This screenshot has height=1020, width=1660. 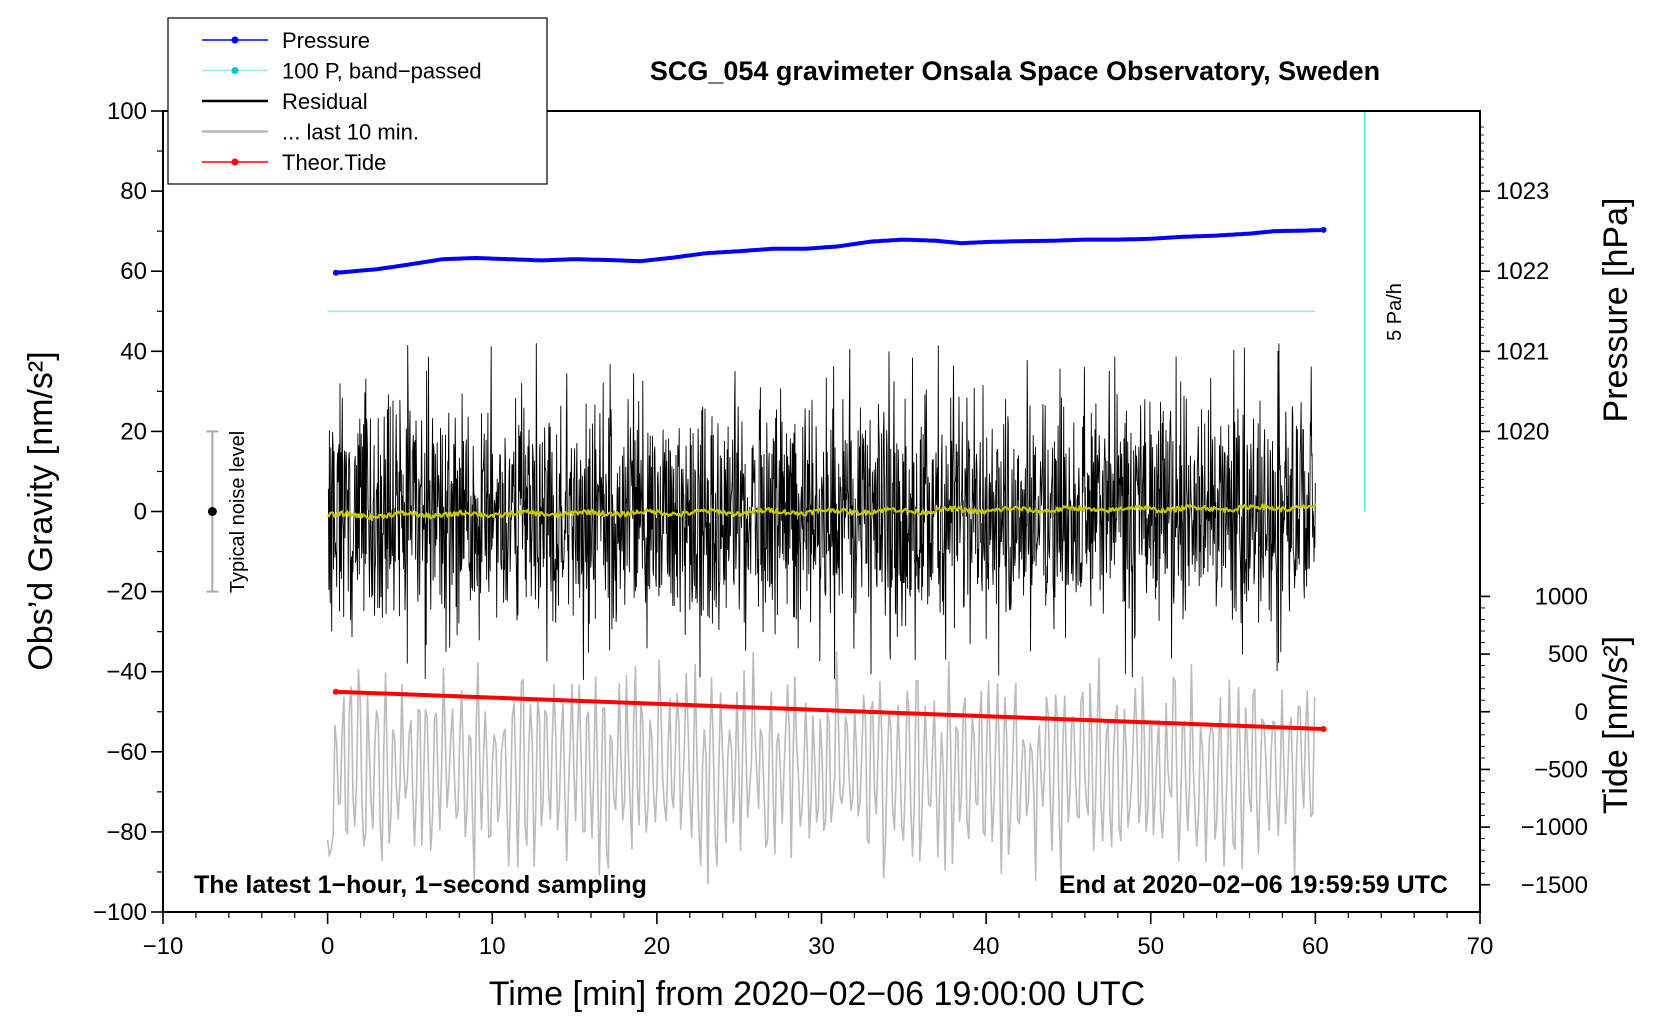 I want to click on y-tick-label: −60, so click(x=126, y=752).